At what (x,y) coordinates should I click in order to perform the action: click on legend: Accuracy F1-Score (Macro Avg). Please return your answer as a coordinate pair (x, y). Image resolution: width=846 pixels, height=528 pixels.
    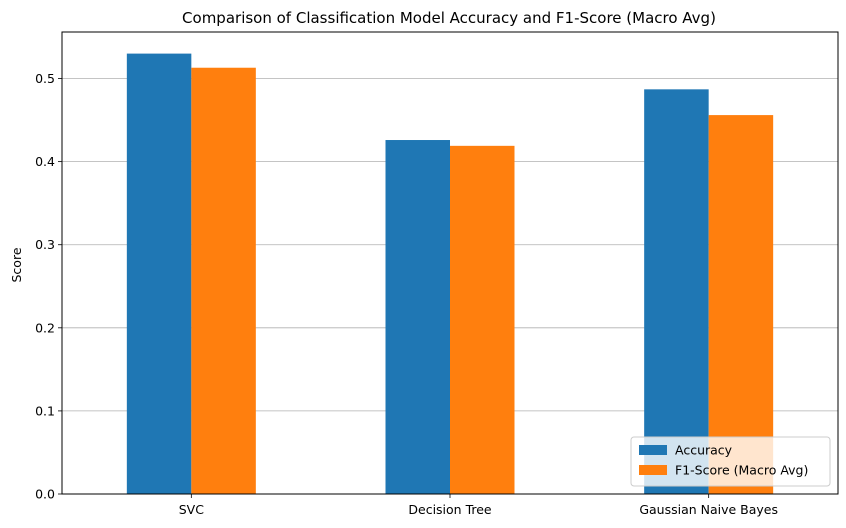
    Looking at the image, I should click on (730, 461).